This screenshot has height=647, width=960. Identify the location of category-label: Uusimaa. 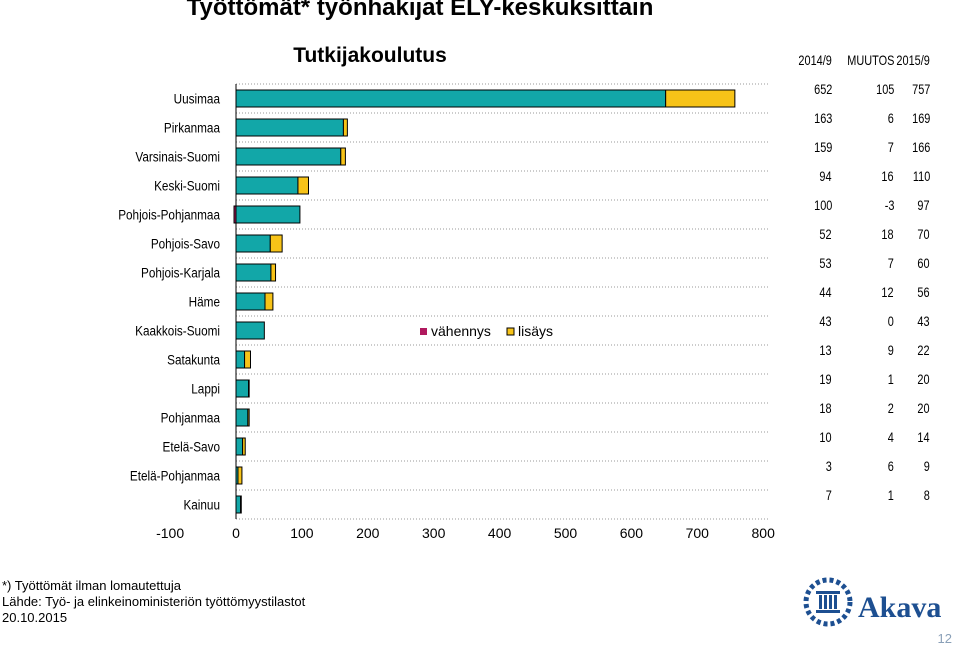
(197, 99).